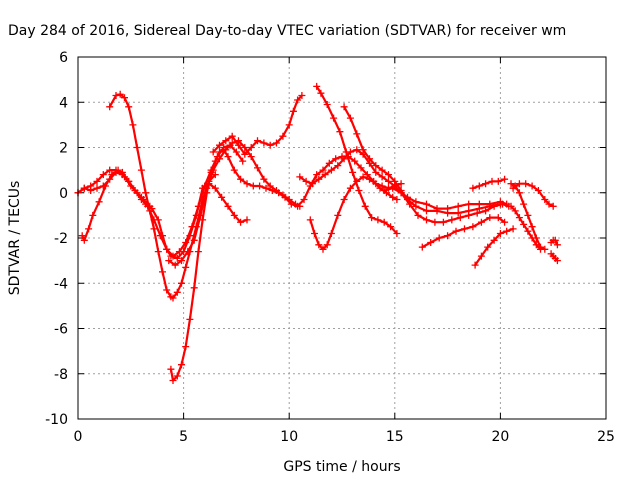 This screenshot has height=480, width=640. I want to click on x-tick-label: 15, so click(395, 437).